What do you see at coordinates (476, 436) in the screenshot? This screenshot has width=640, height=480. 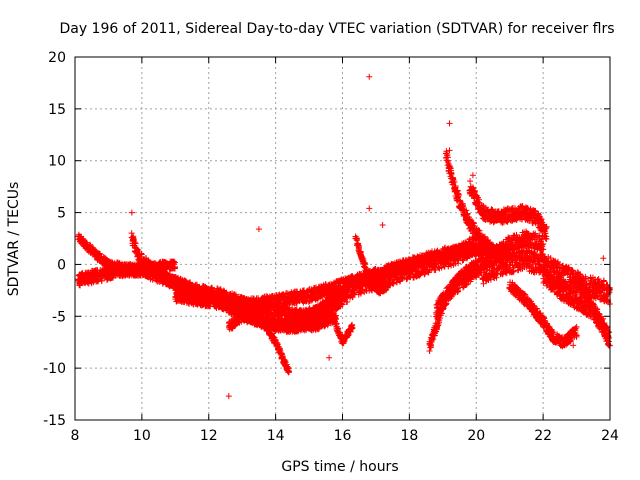 I see `x-tick-label: 20` at bounding box center [476, 436].